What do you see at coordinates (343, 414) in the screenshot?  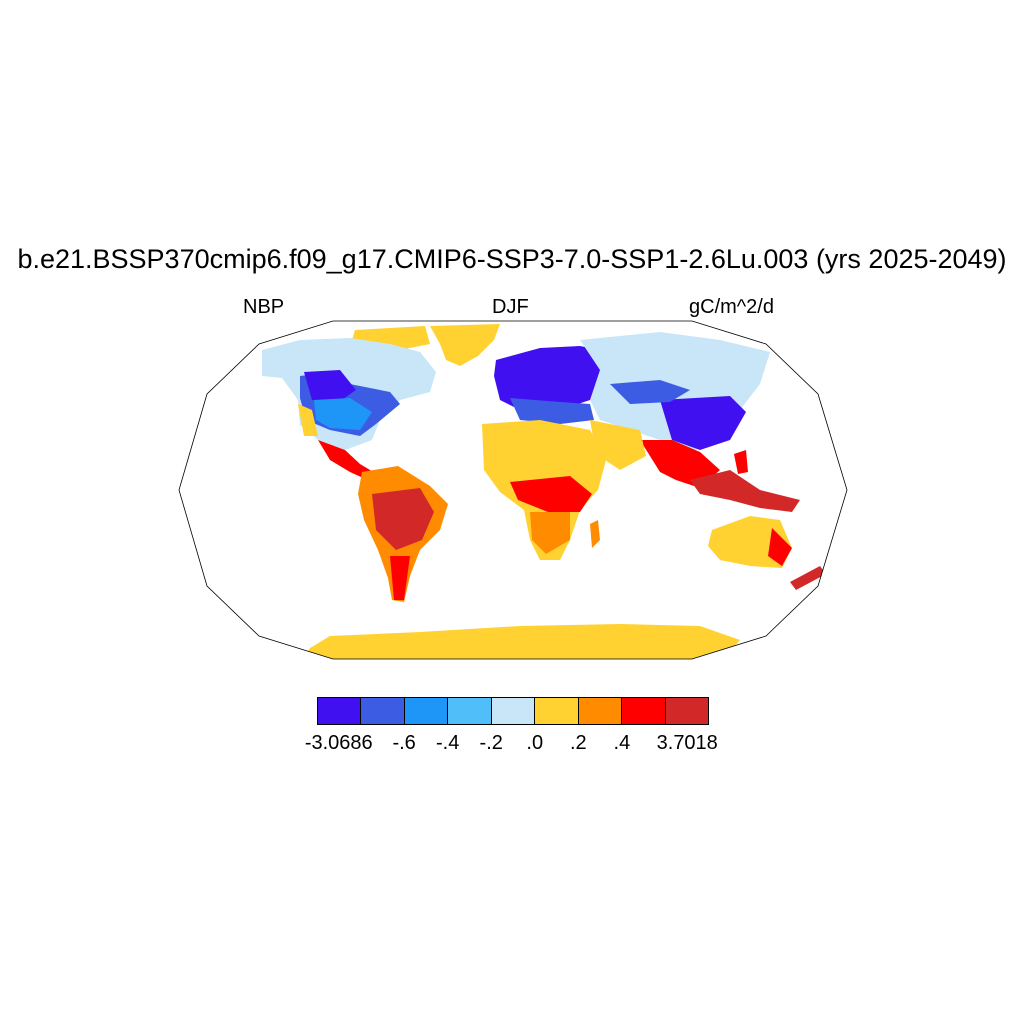 I see `north-america-mid-region` at bounding box center [343, 414].